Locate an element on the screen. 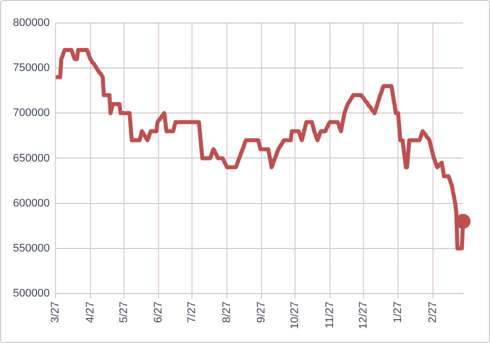 The height and width of the screenshot is (343, 490). y-tick-label: 500000 is located at coordinates (31, 294).